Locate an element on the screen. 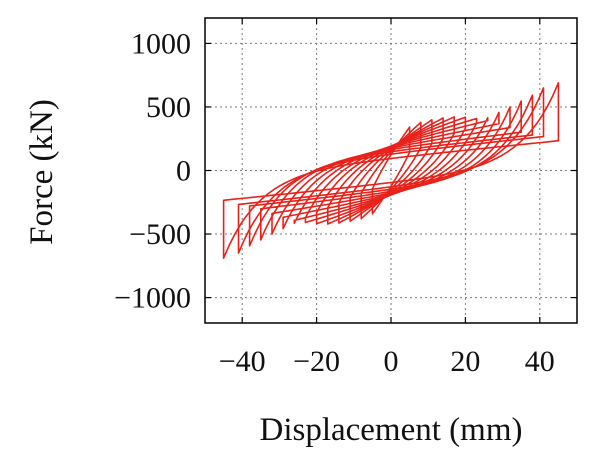  x-tick-label: −20 is located at coordinates (316, 361).